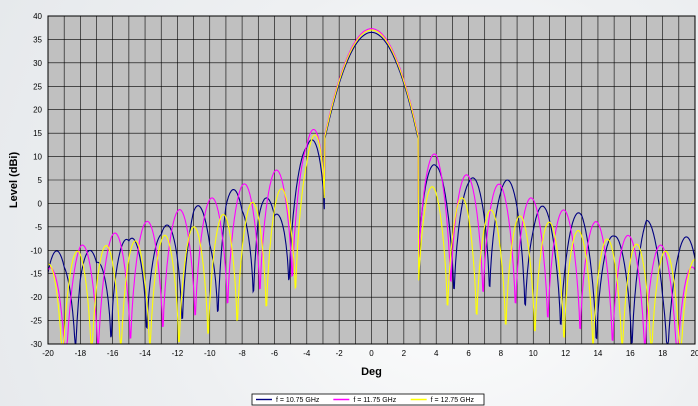 The image size is (698, 406). Describe the element at coordinates (37, 39) in the screenshot. I see `y-tick-label: 35` at that location.